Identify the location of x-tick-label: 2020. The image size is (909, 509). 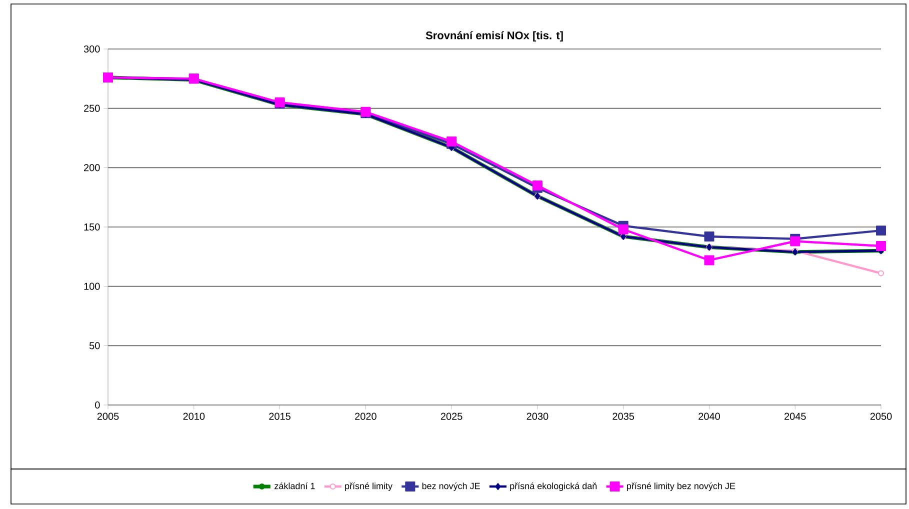
(365, 416).